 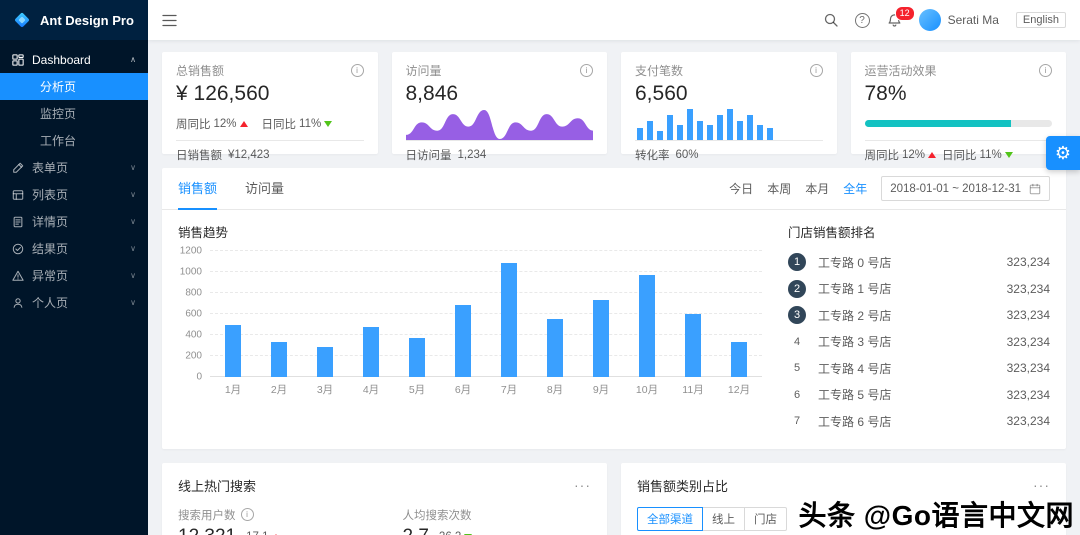 I want to click on stat-footer: 日销售额 ¥12,423, so click(x=270, y=151).